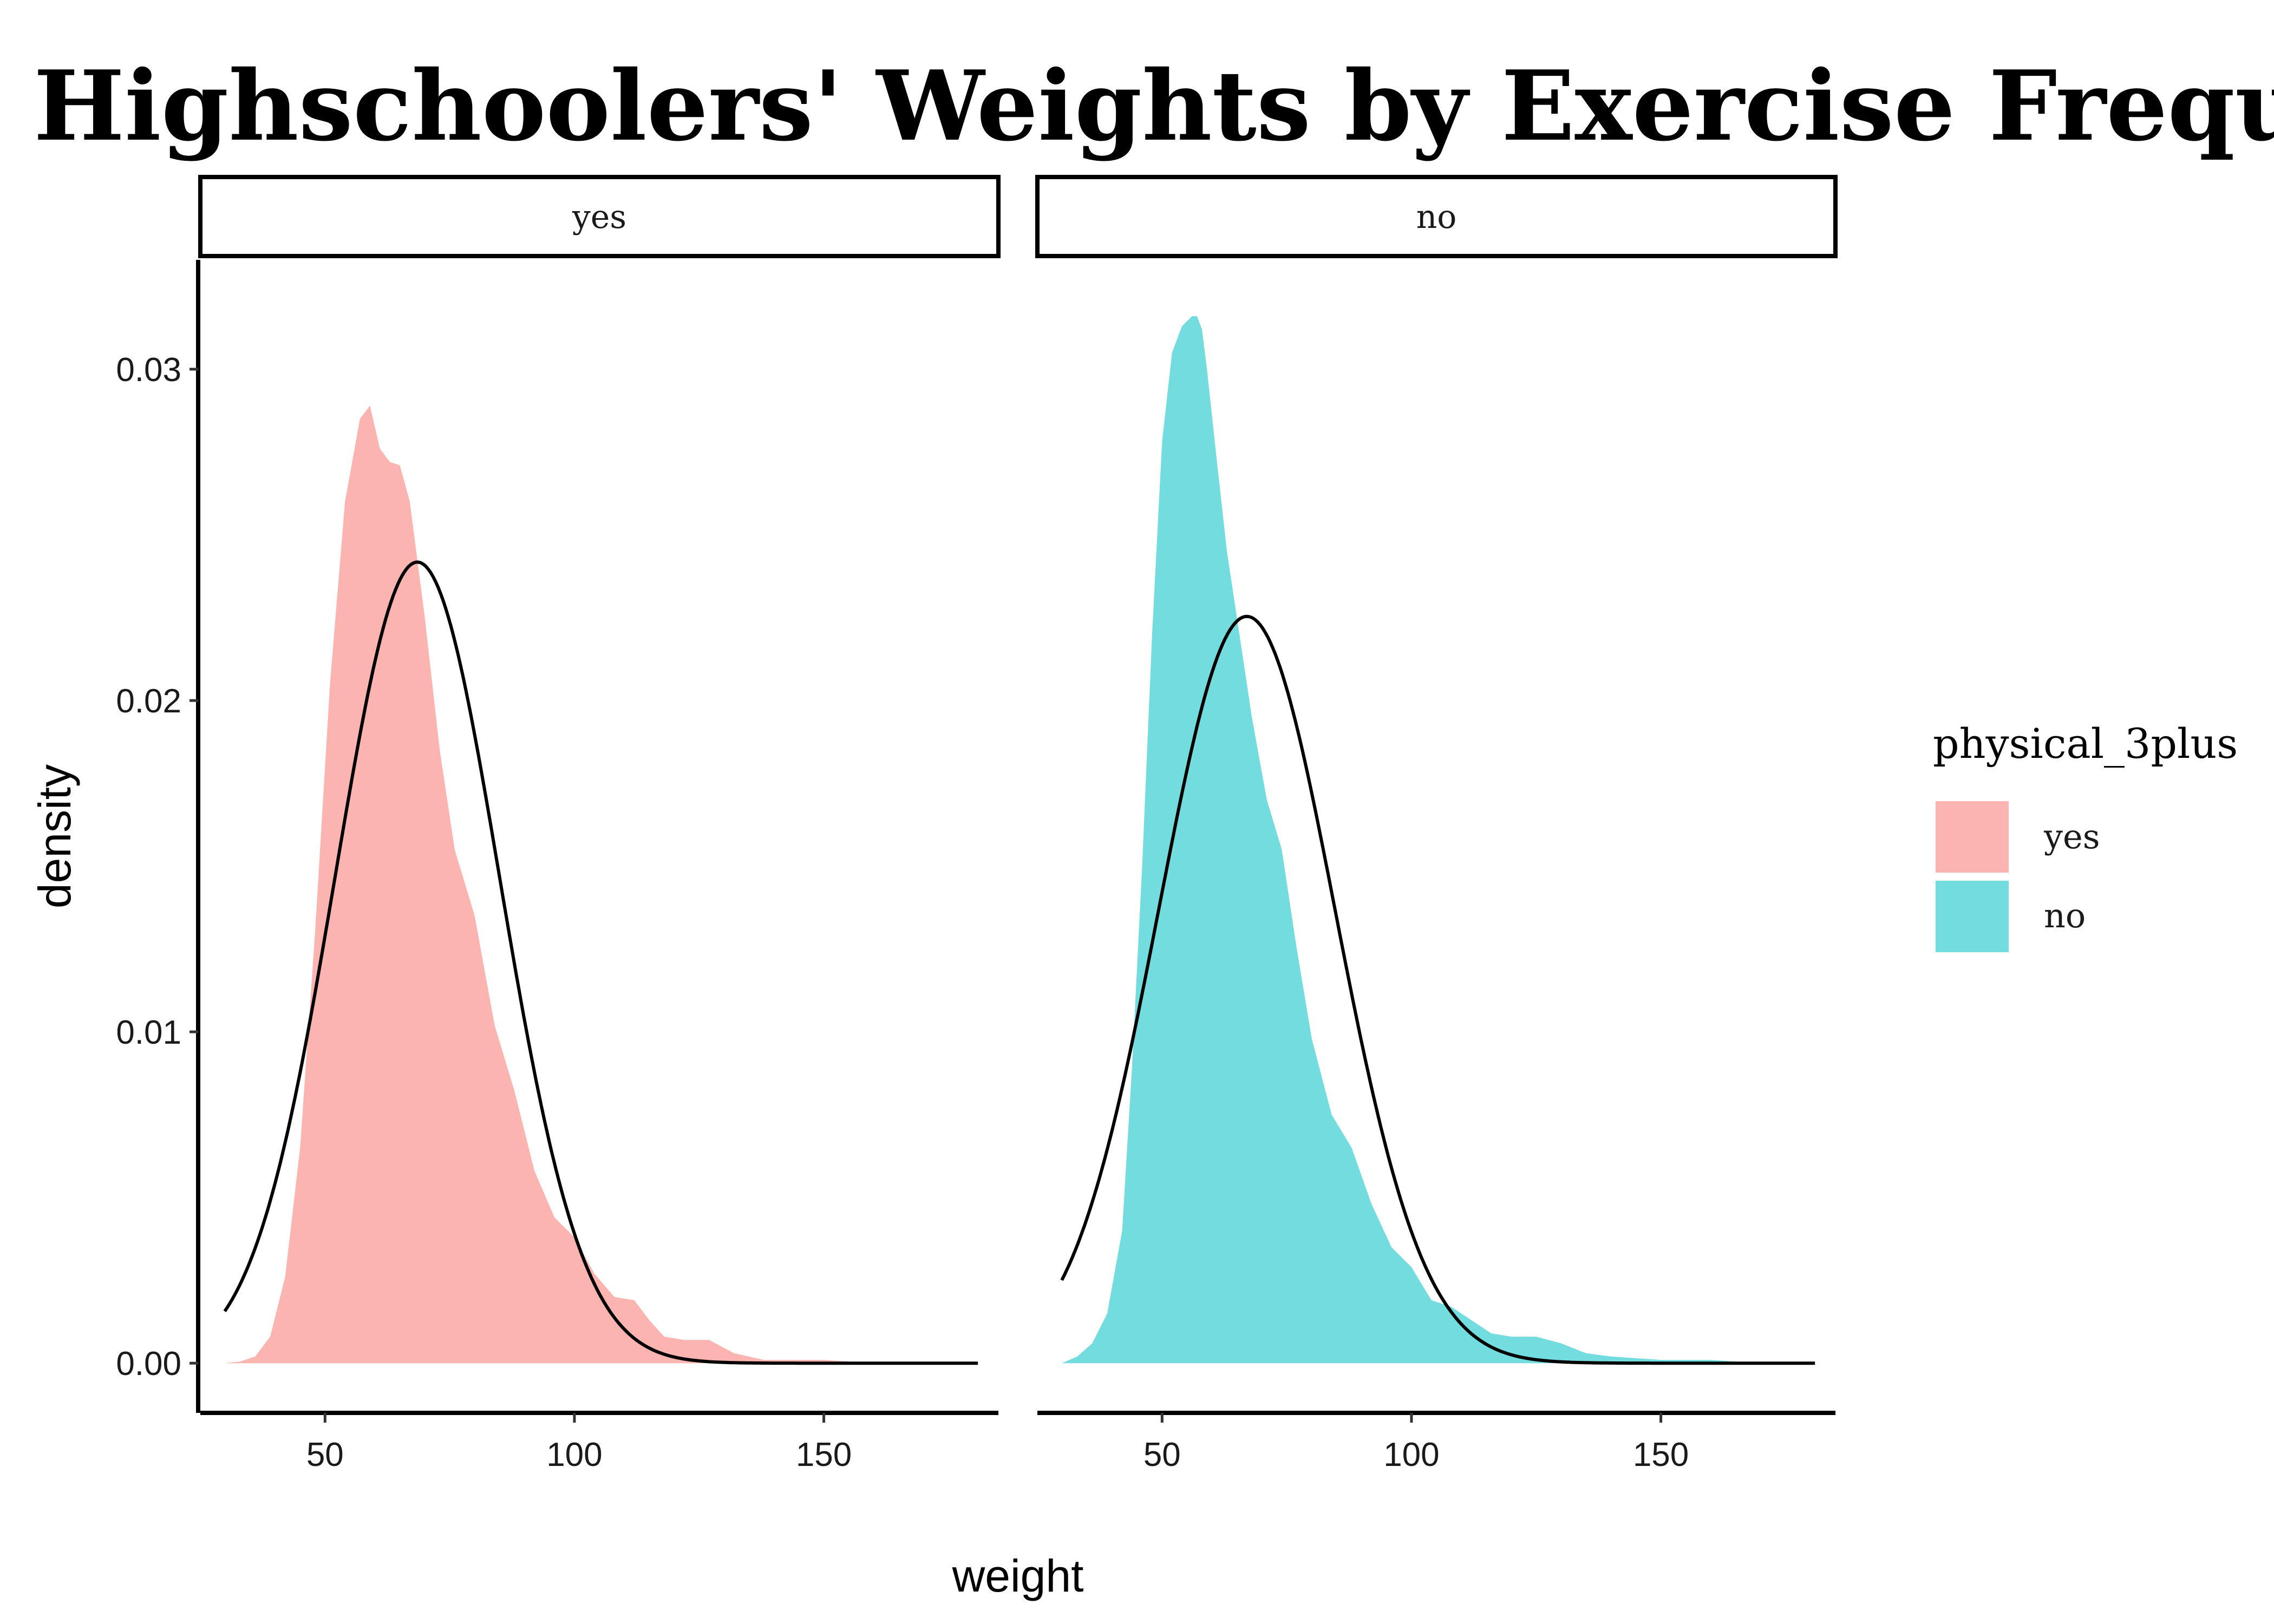 The image size is (2274, 1624). What do you see at coordinates (149, 1032) in the screenshot?
I see `y-tick-label: 0.01` at bounding box center [149, 1032].